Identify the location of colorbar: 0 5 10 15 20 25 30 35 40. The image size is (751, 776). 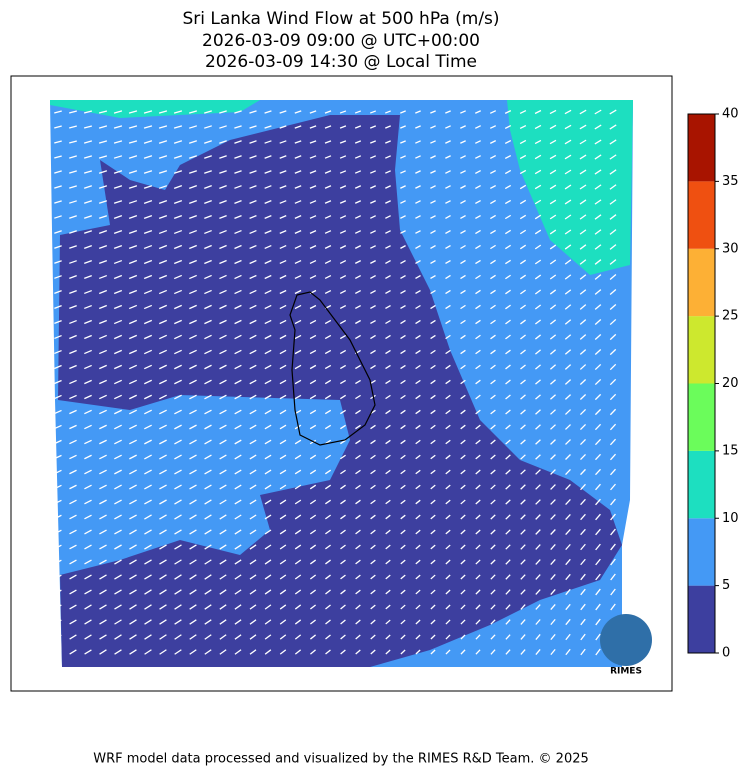
(713, 384).